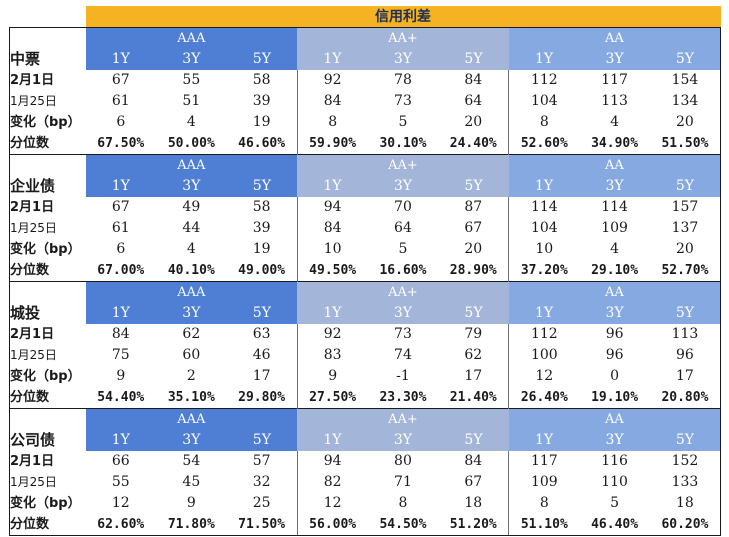 The height and width of the screenshot is (537, 729). I want to click on value-cell: 67.50%, so click(121, 143).